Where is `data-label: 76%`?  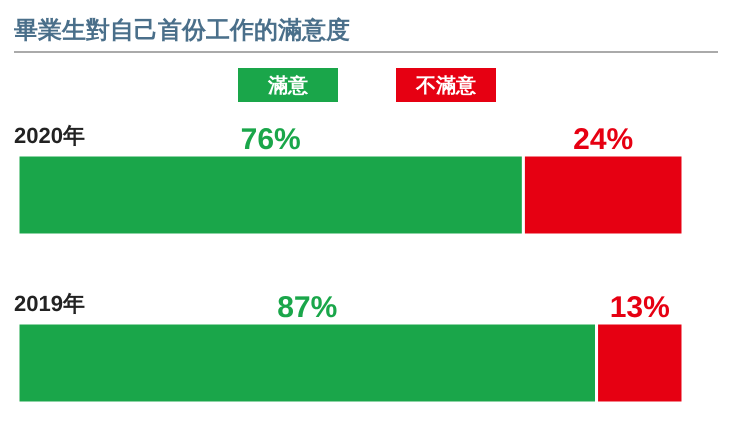
data-label: 76% is located at coordinates (270, 139).